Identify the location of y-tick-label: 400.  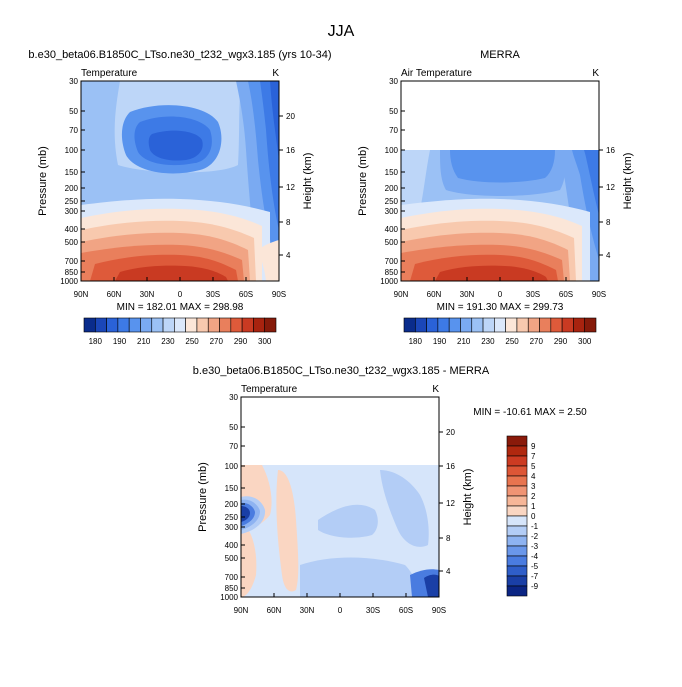
(392, 229).